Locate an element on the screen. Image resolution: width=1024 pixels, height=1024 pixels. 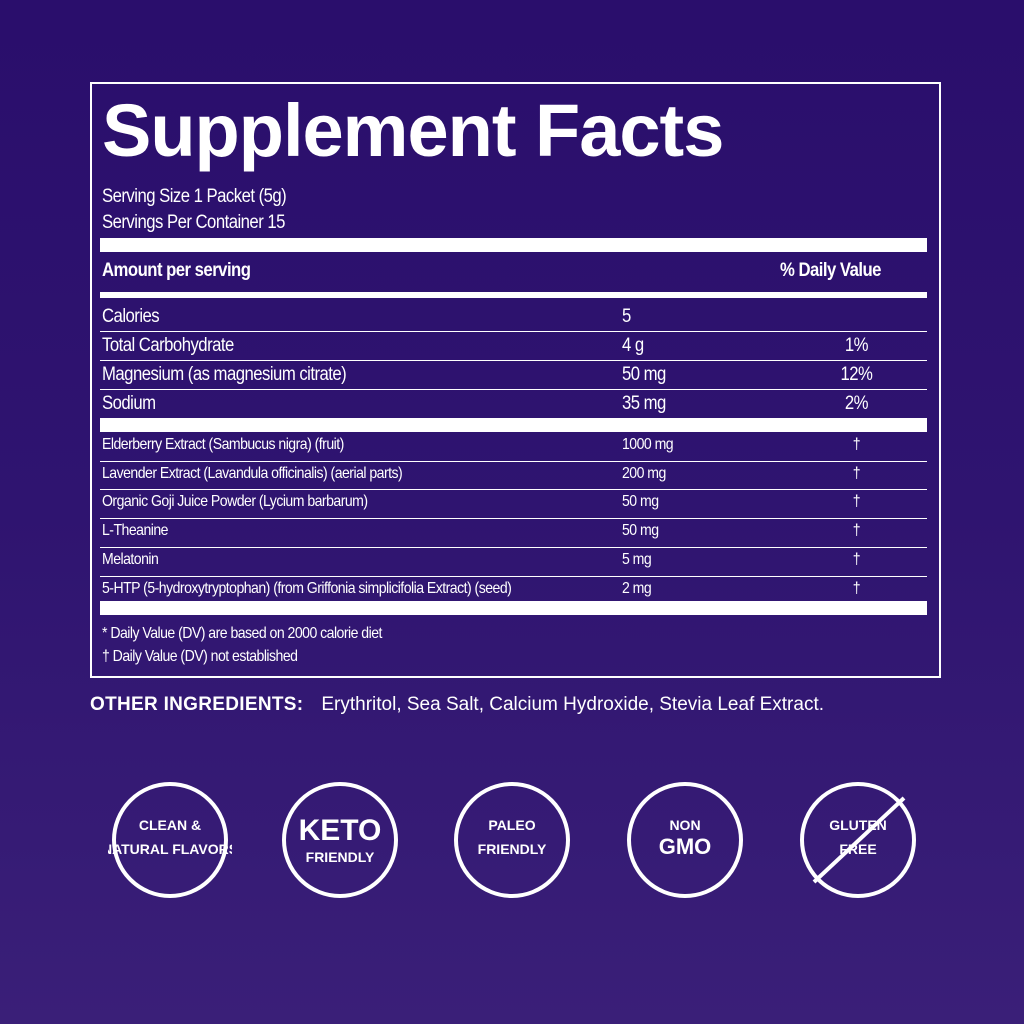
badge-paleo-icon: PALEO FRIENDLY is located at coordinates (512, 840).